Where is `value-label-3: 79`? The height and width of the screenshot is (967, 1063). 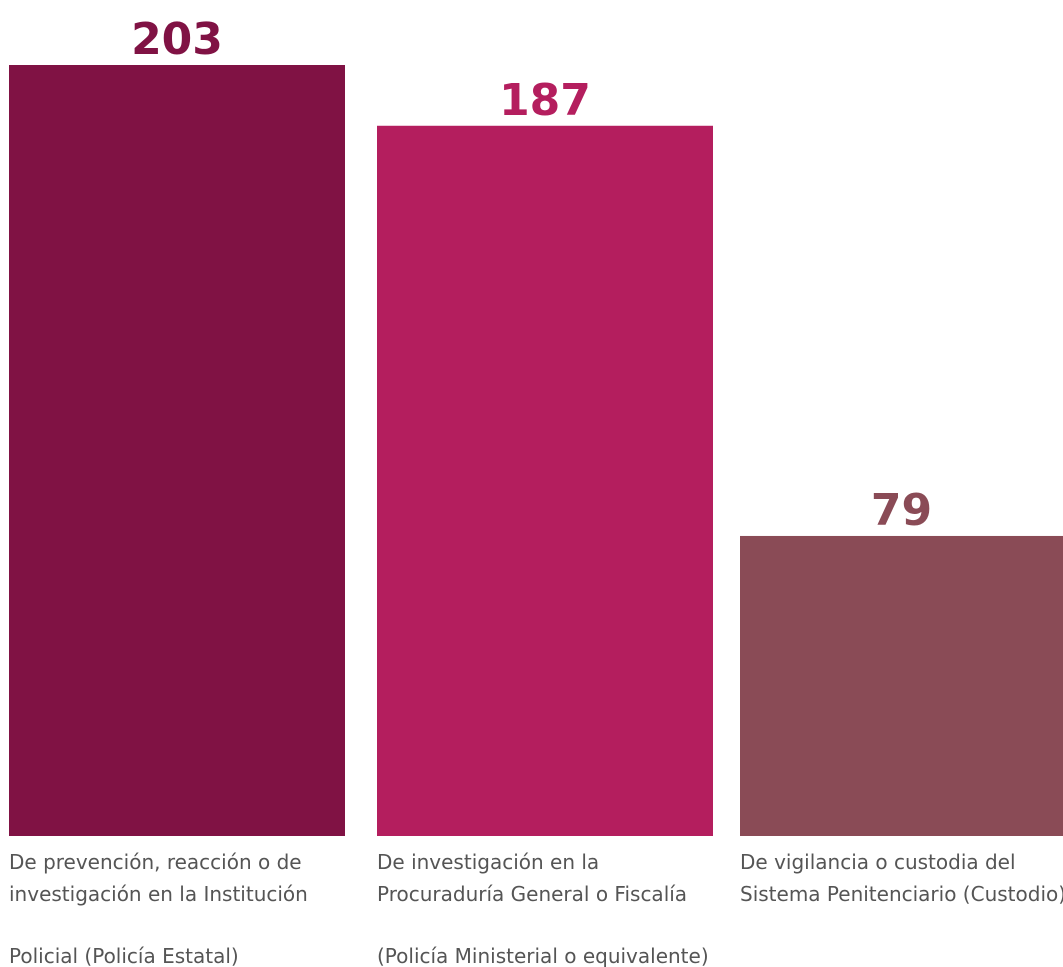 value-label-3: 79 is located at coordinates (901, 510).